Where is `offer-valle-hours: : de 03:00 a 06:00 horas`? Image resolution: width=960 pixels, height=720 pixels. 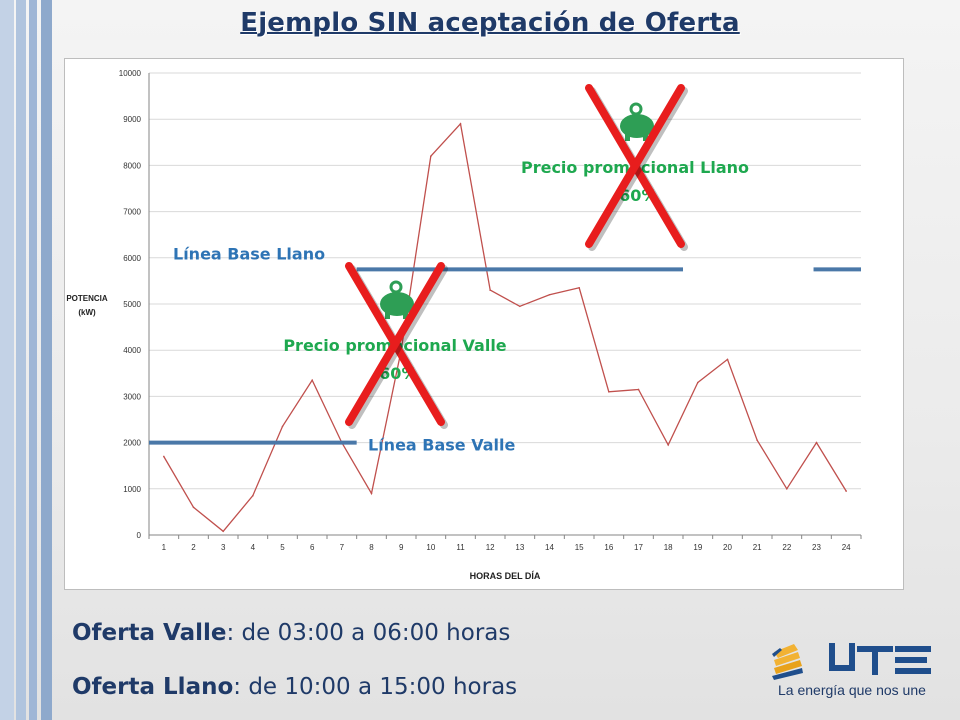 offer-valle-hours: : de 03:00 a 06:00 horas is located at coordinates (368, 633).